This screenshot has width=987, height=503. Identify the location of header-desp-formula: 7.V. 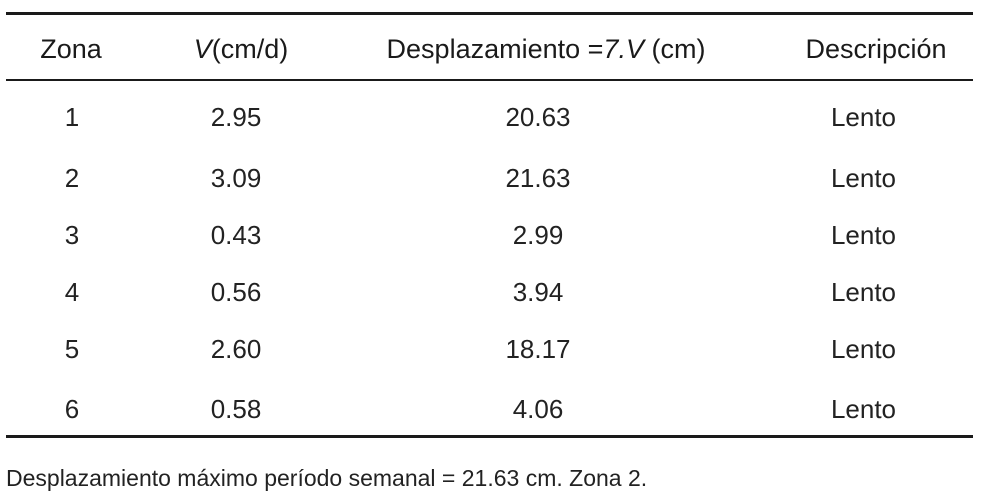
(623, 49).